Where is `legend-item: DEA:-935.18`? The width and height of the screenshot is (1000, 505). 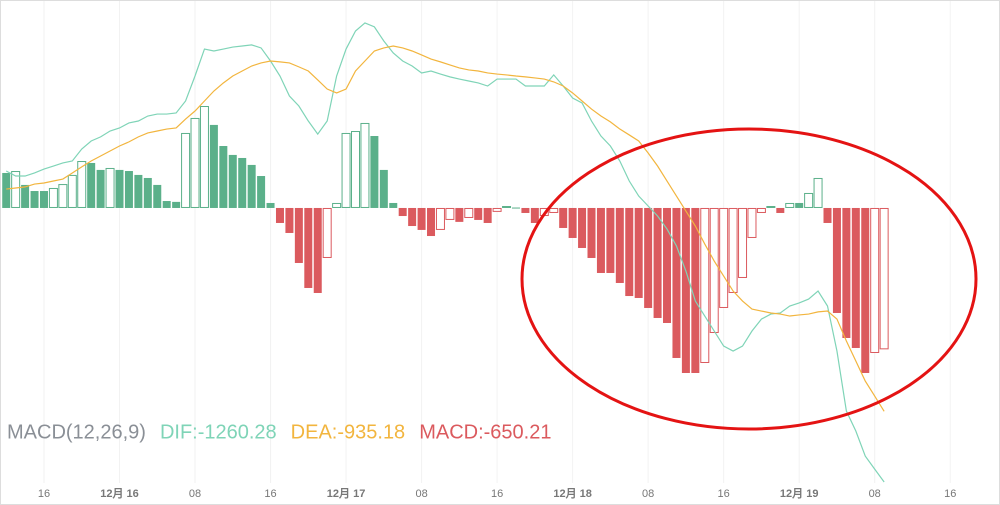
legend-item: DEA:-935.18 is located at coordinates (348, 432).